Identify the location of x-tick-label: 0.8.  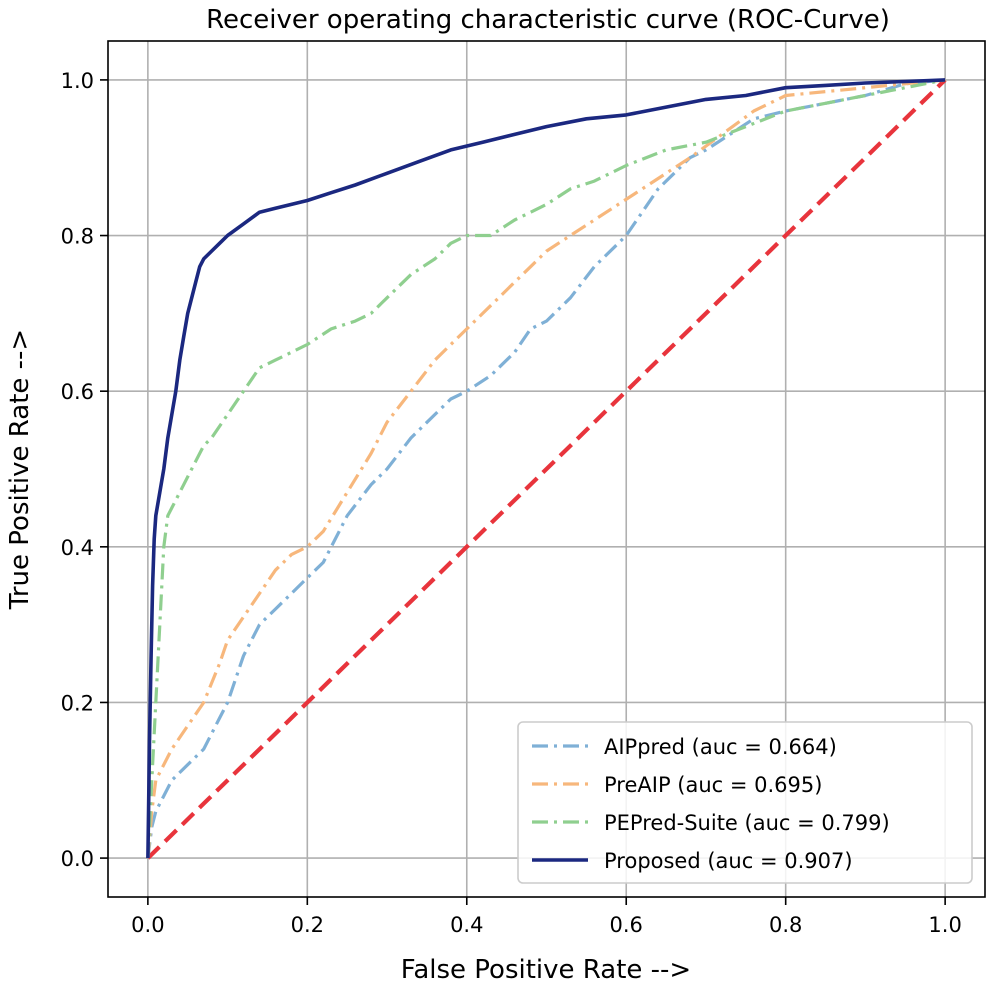
(785, 925).